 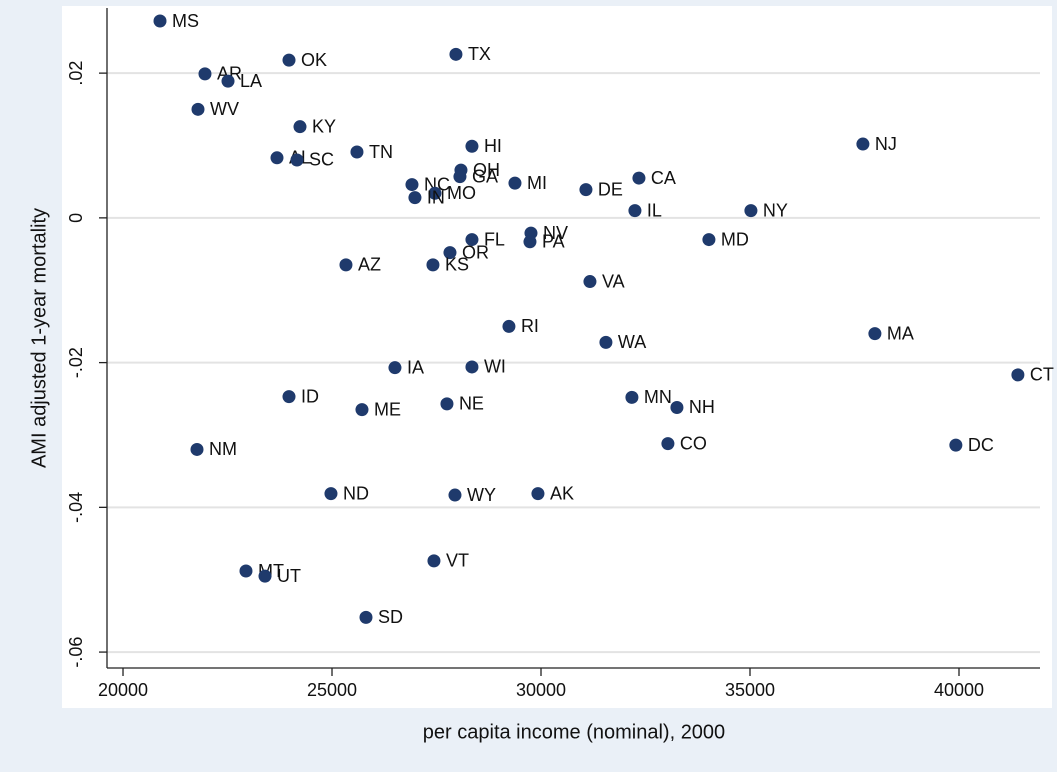 I want to click on point-label: MA, so click(x=900, y=333).